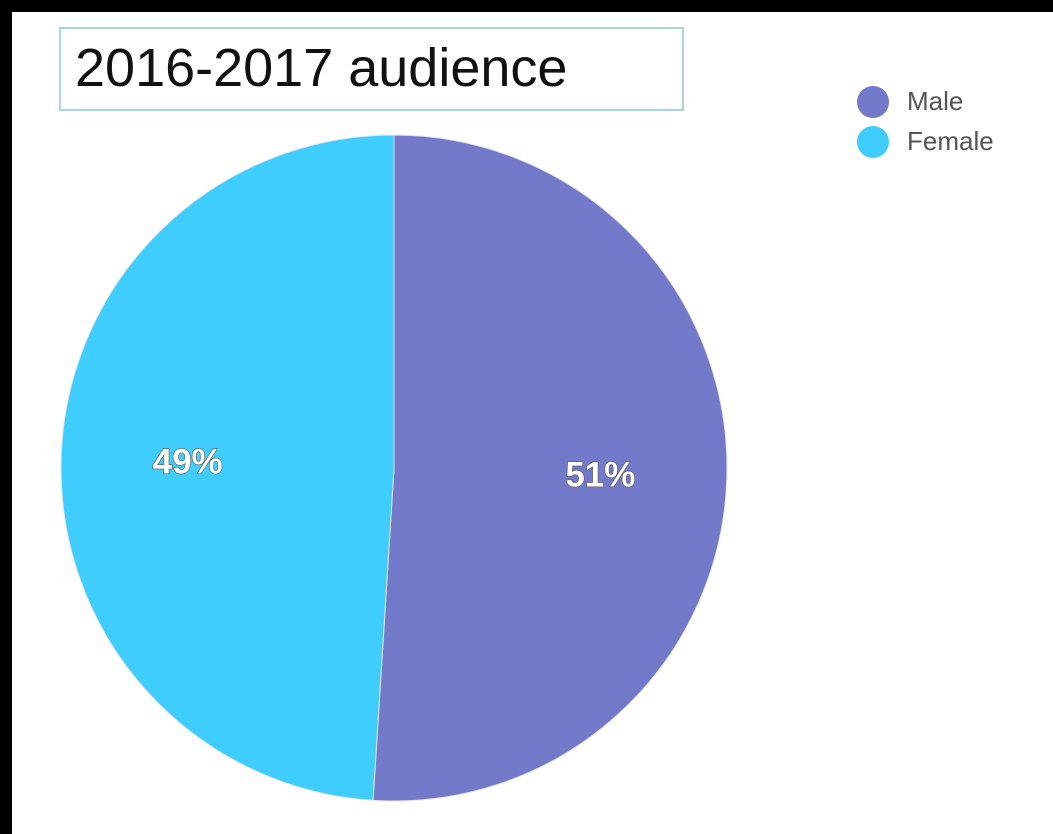  I want to click on chart-title: 2016-2017 audience, so click(321, 68).